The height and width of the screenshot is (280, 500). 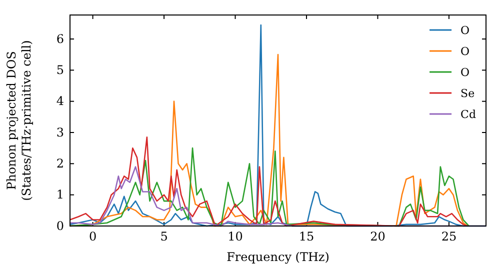 What do you see at coordinates (306, 237) in the screenshot?
I see `x-tick-label: 15` at bounding box center [306, 237].